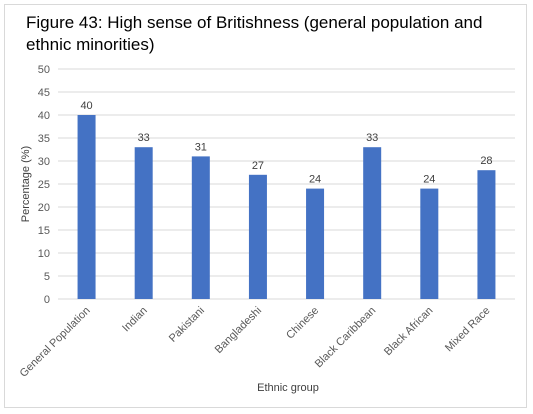  What do you see at coordinates (187, 325) in the screenshot?
I see `x-tick-label: Pakistani` at bounding box center [187, 325].